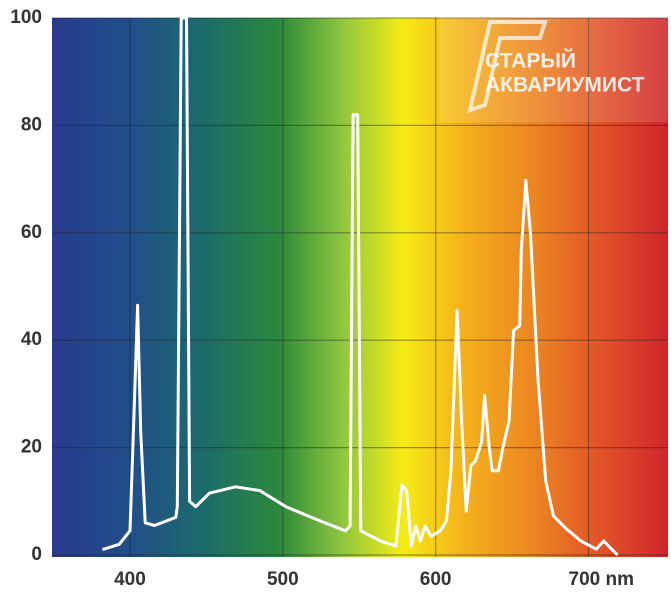 This screenshot has height=600, width=671. What do you see at coordinates (31, 447) in the screenshot?
I see `y-tick-label: 20` at bounding box center [31, 447].